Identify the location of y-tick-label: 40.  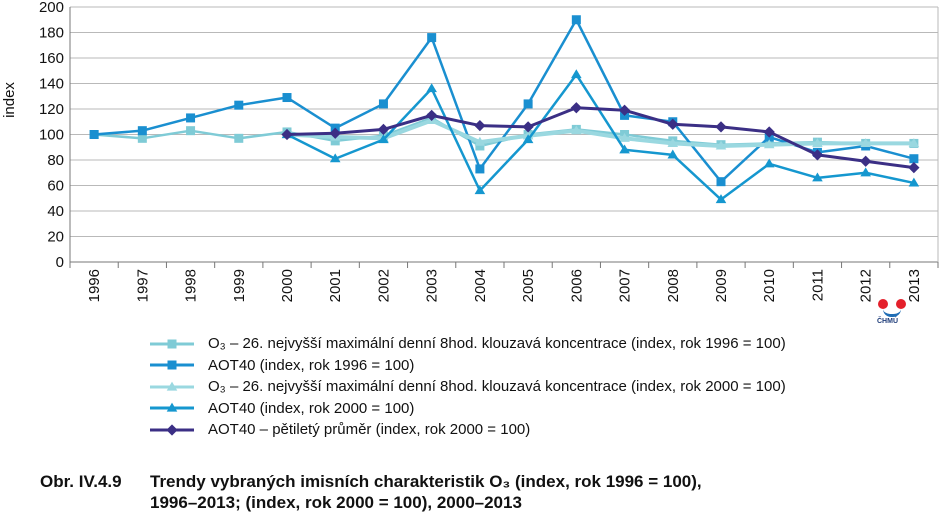
(55, 211).